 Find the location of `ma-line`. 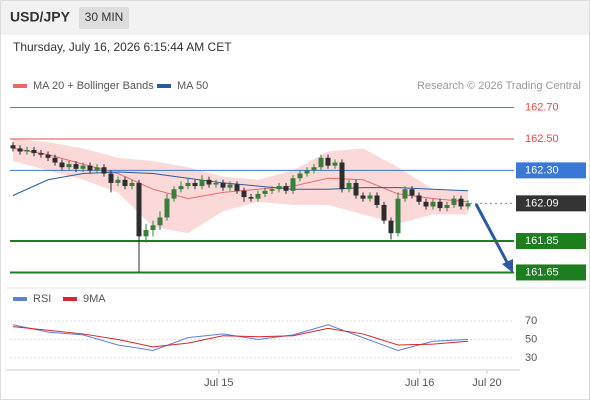

ma-line is located at coordinates (240, 183).